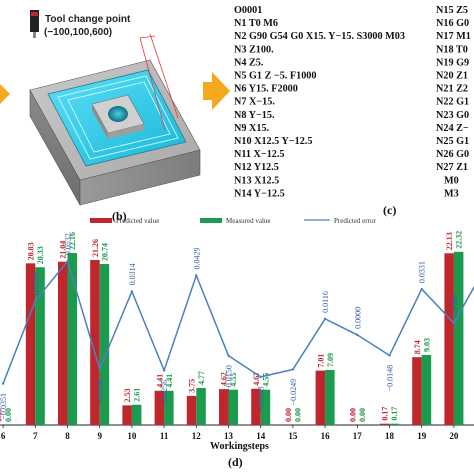 The width and height of the screenshot is (474, 474). I want to click on gcode-line: N13 X12.5, so click(256, 180).